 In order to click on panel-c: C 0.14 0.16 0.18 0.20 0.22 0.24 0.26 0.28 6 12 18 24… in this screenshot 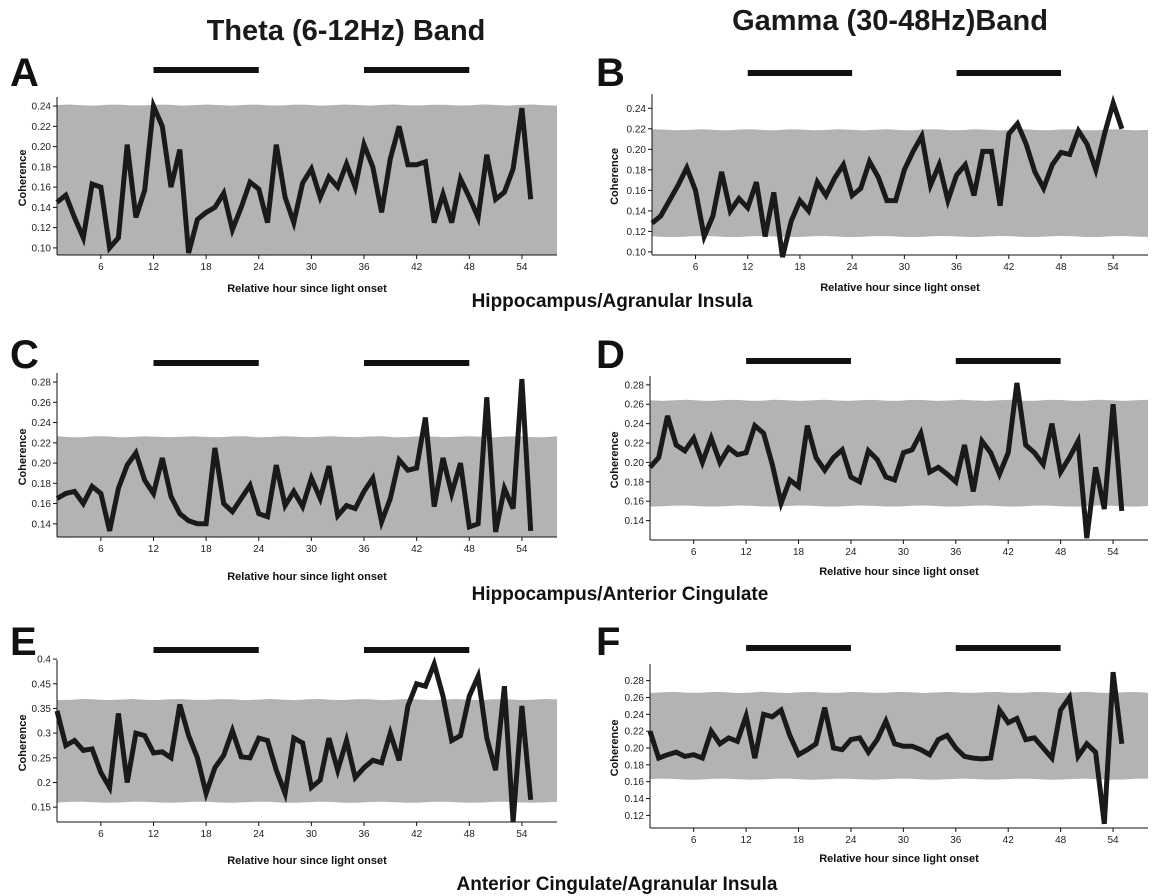, I will do `click(283, 458)`.